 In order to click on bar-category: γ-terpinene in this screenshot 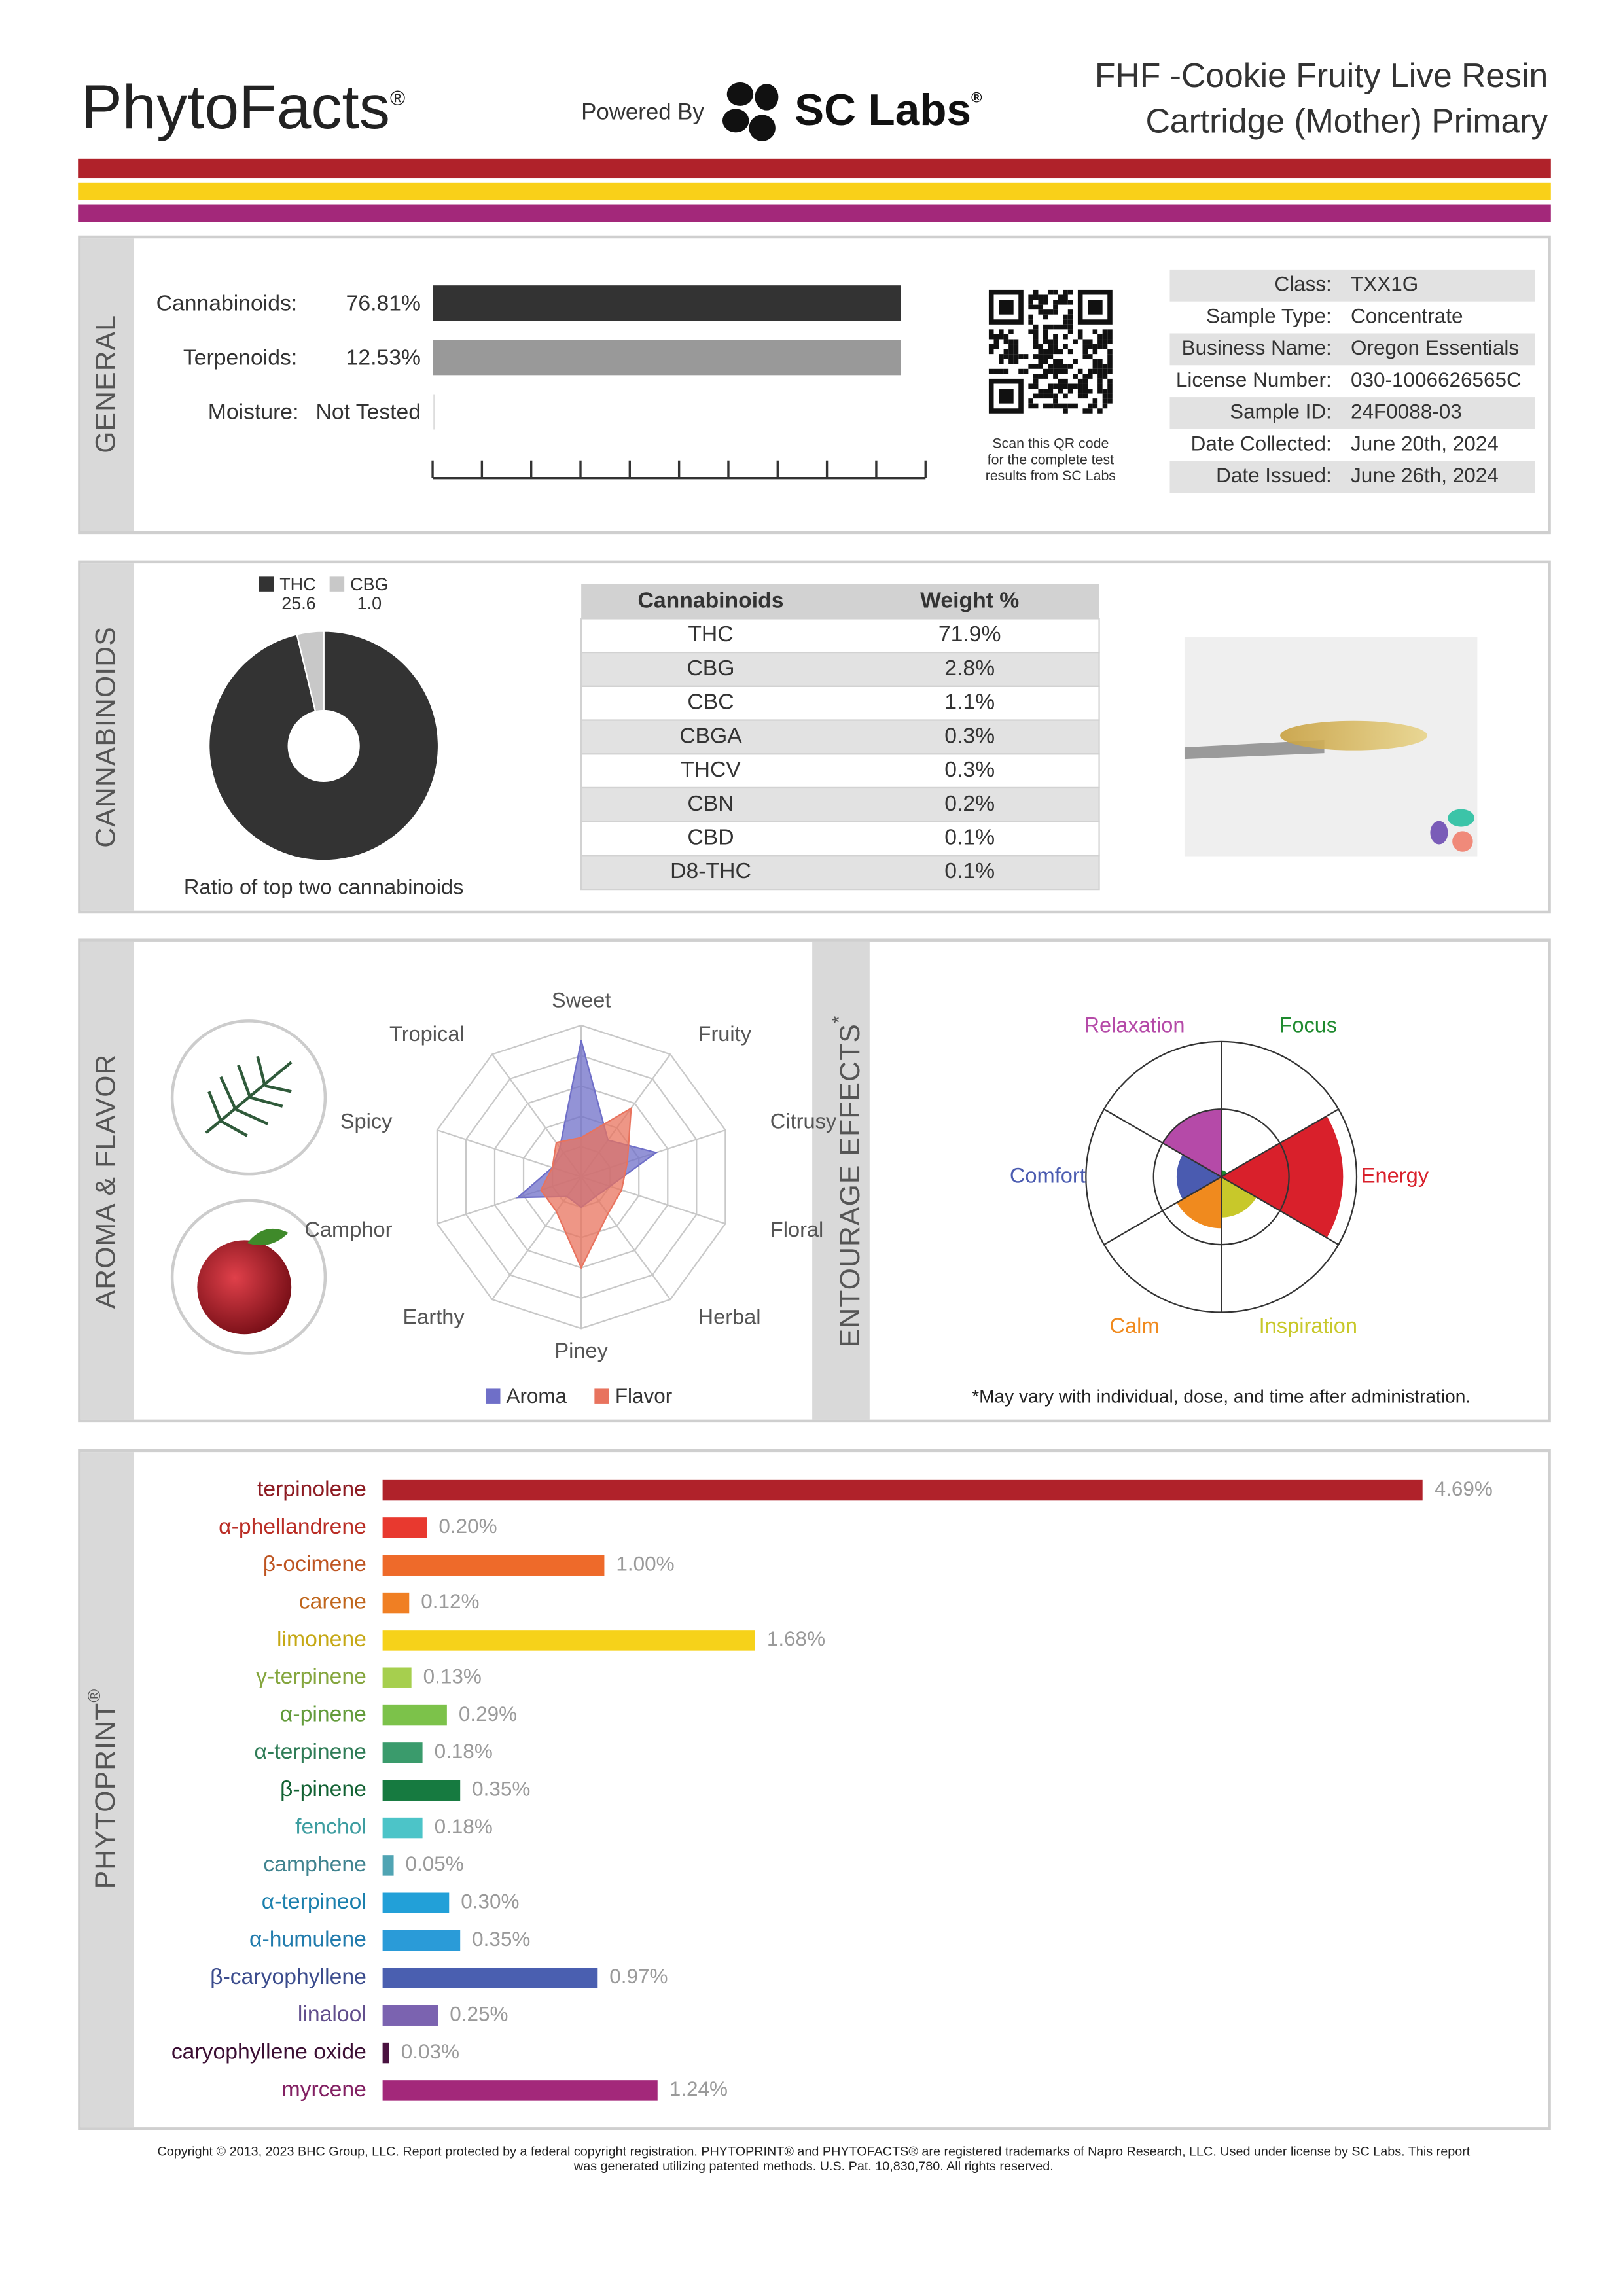, I will do `click(311, 1676)`.